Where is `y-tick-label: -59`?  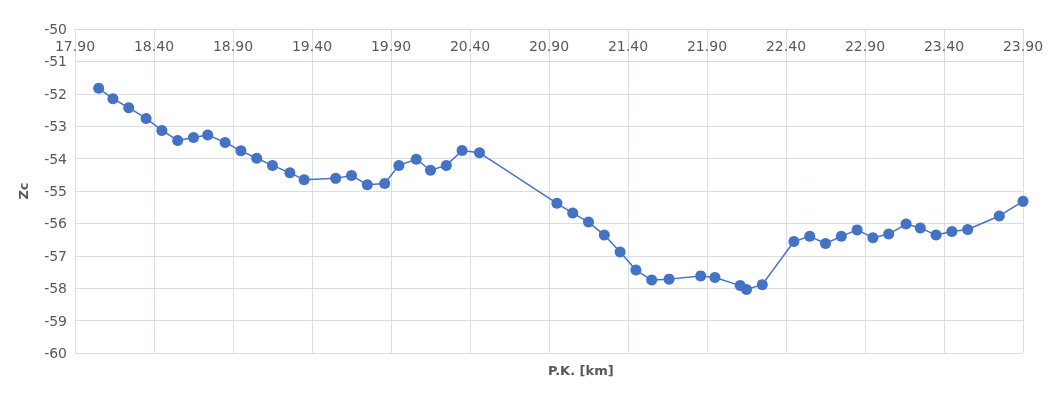 y-tick-label: -59 is located at coordinates (55, 320).